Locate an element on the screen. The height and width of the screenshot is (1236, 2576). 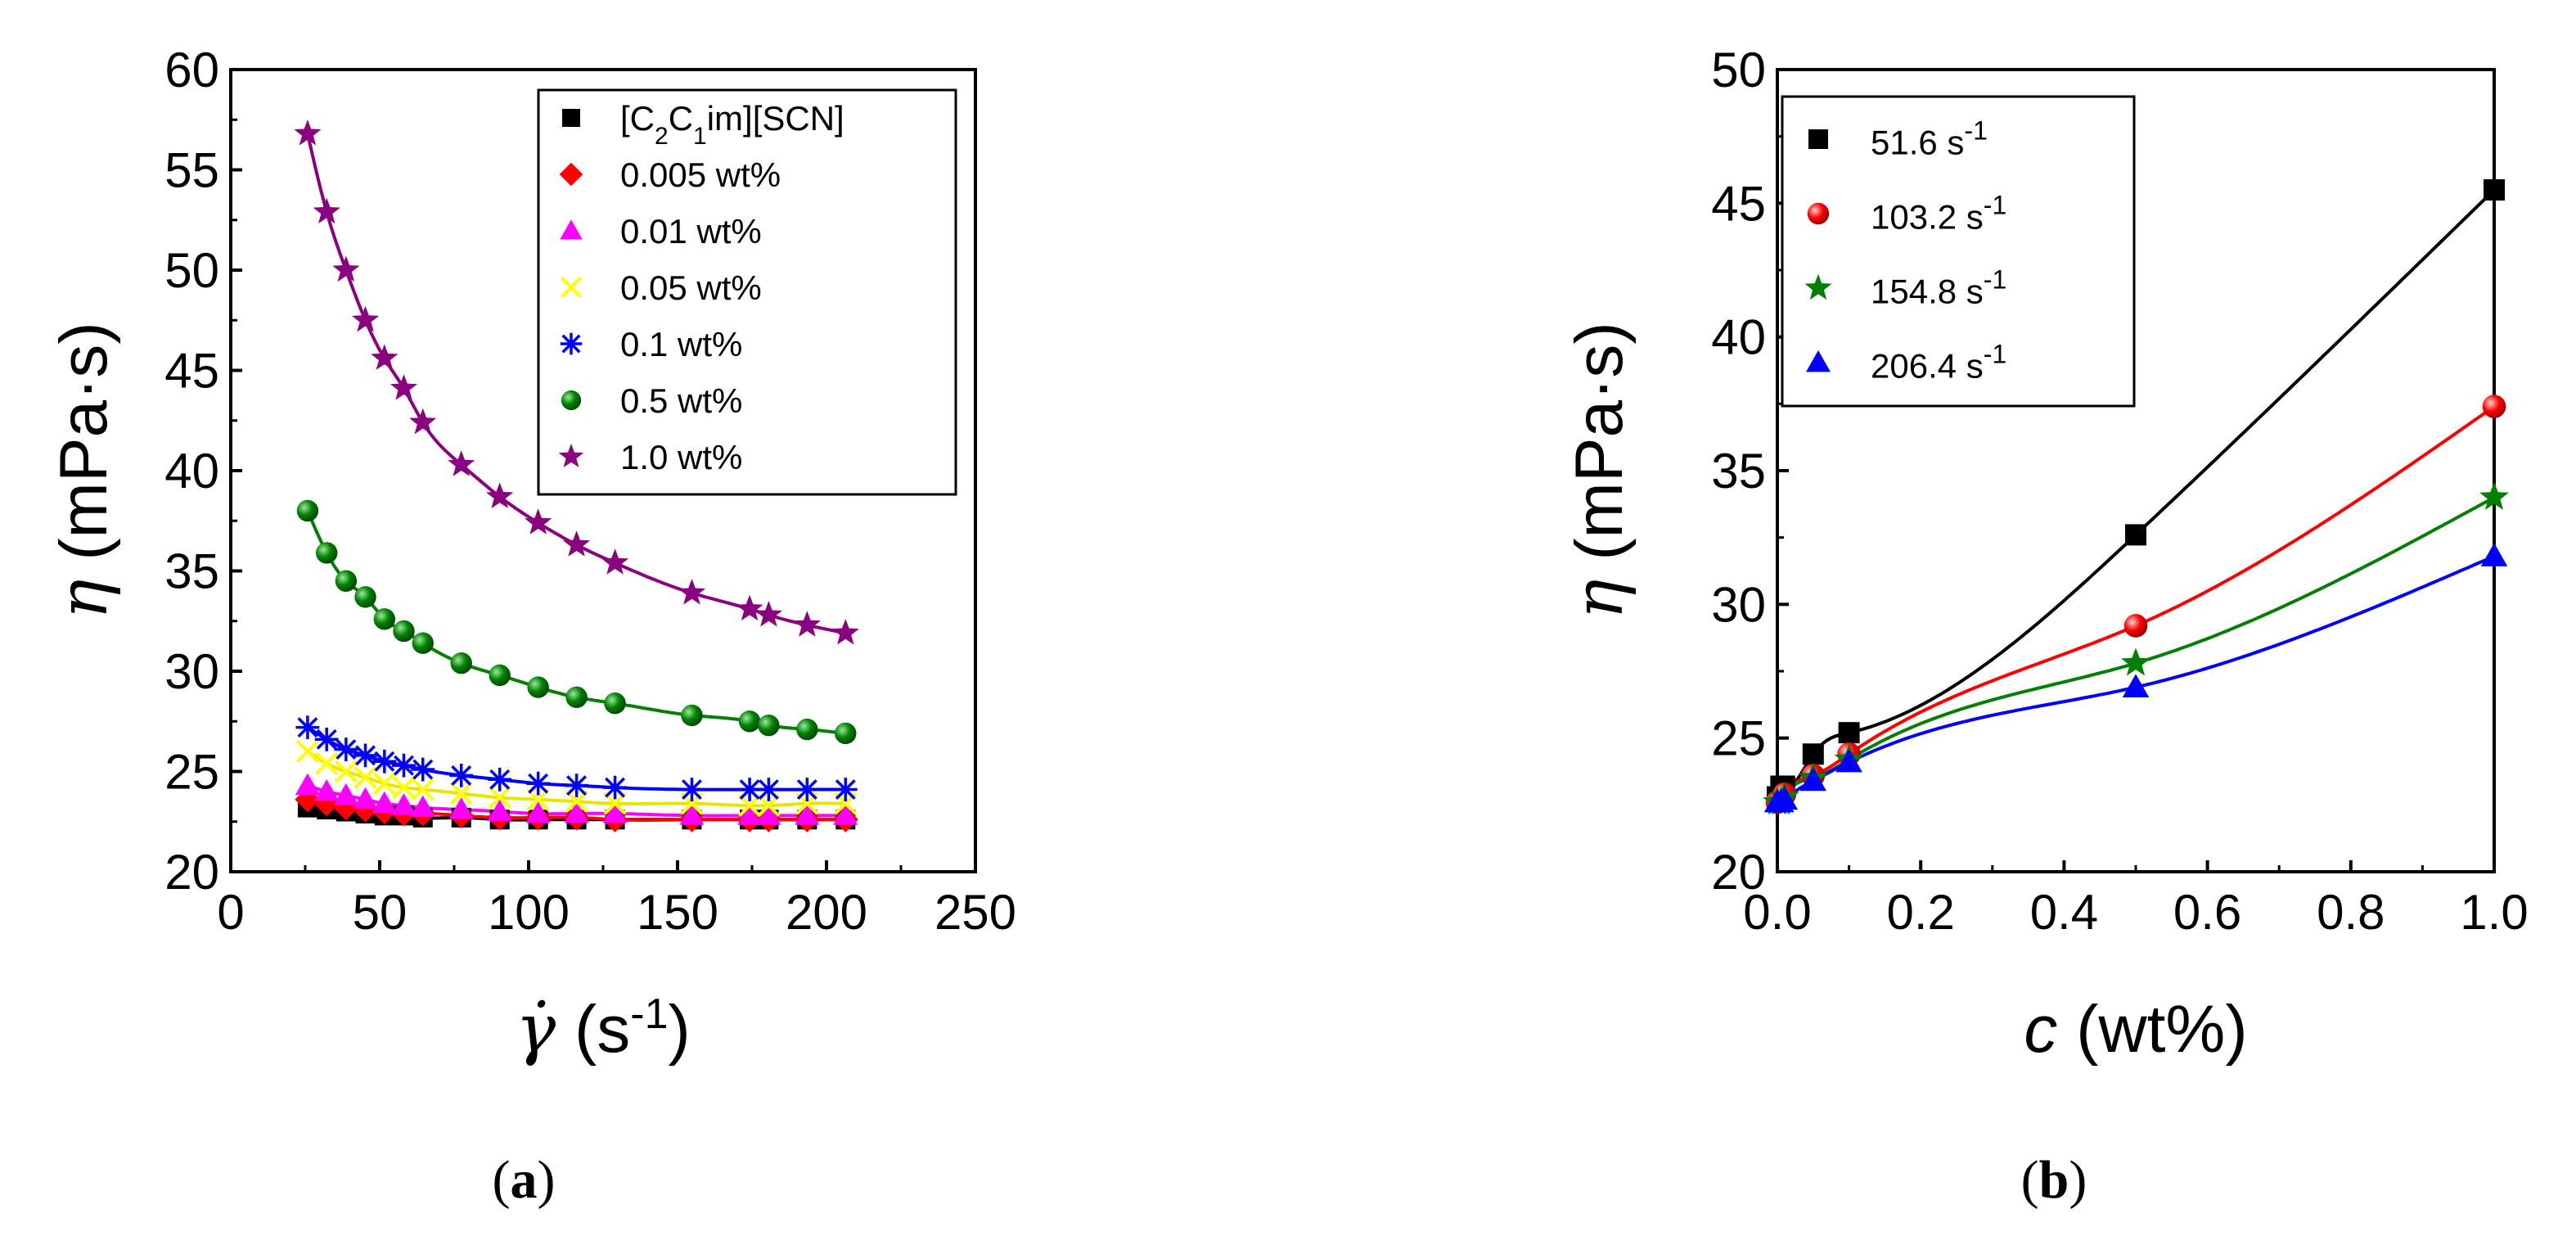
legend-b: 51.6 s-1 103.2 s-1 154.8 s-1 206.4 s-1 is located at coordinates (1958, 251).